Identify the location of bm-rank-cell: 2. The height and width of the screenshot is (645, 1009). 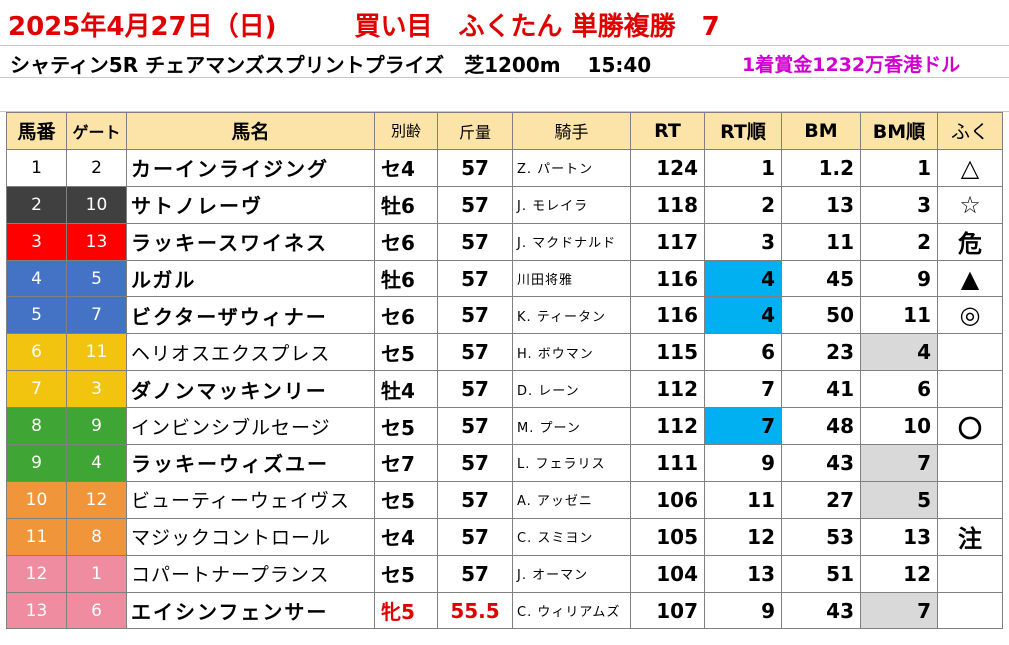
(899, 241).